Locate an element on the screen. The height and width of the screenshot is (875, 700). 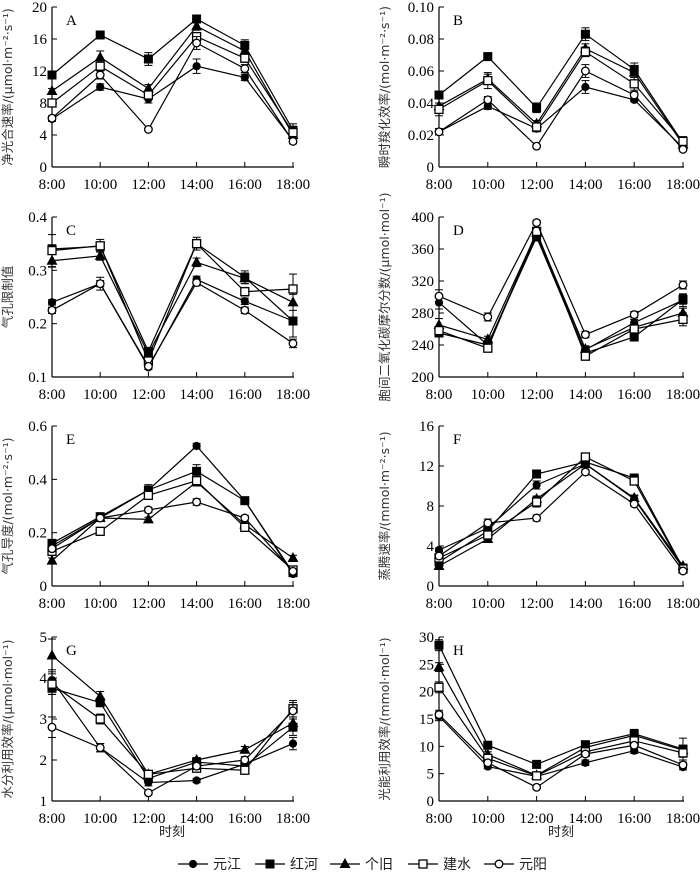
y-axis-label: 净光合速率/(μmol·m⁻²·s⁻¹) is located at coordinates (7, 87).